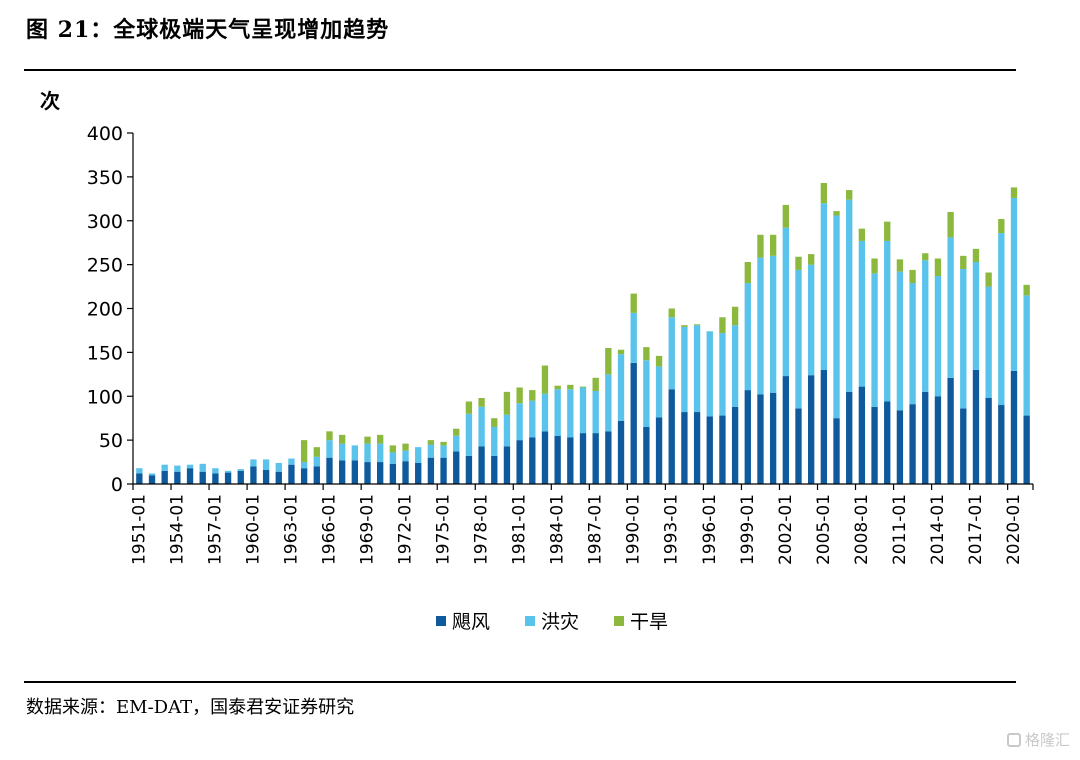 Image resolution: width=1080 pixels, height=760 pixels. I want to click on bar-flood-1987, so click(595, 412).